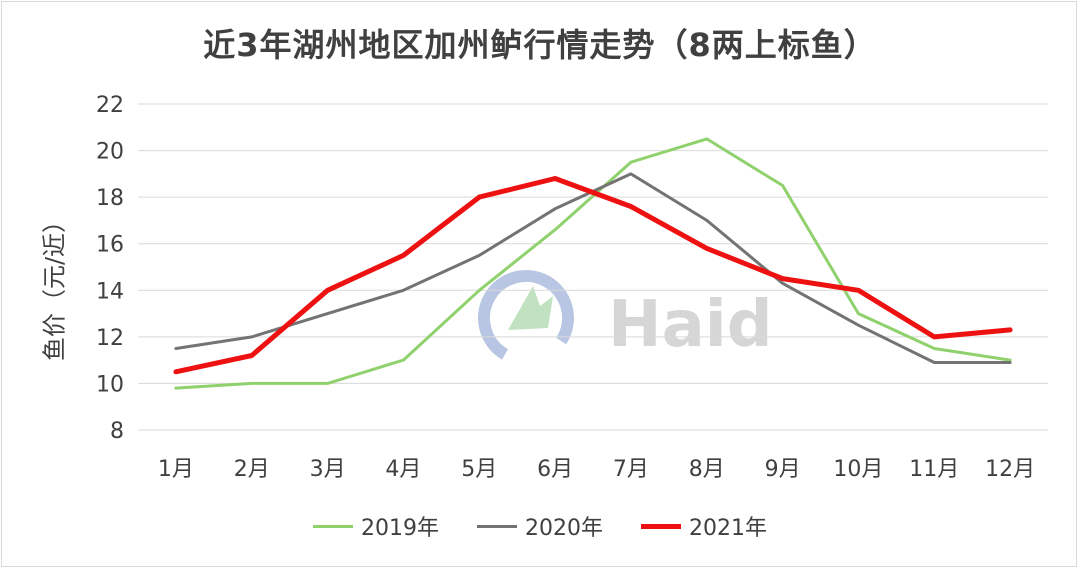 This screenshot has height=570, width=1080. Describe the element at coordinates (1010, 469) in the screenshot. I see `x-tick-label: 12月` at that location.